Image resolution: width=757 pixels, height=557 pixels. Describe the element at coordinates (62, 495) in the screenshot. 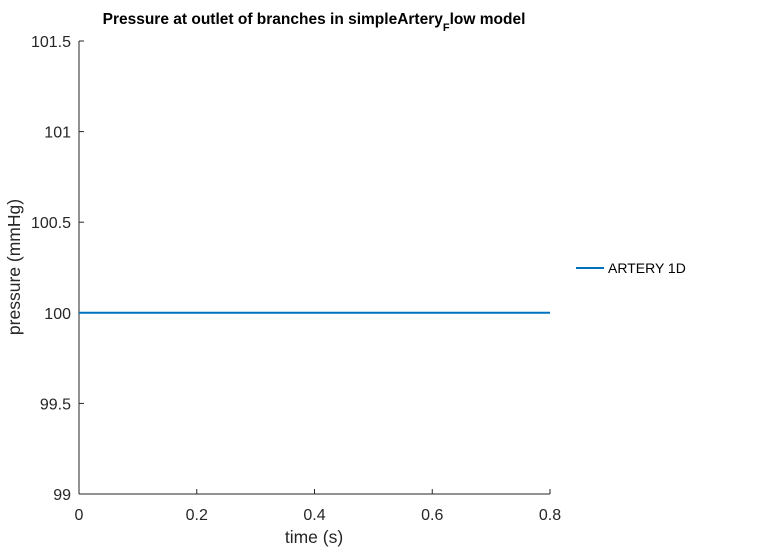

I see `y-tick-label: 99` at that location.